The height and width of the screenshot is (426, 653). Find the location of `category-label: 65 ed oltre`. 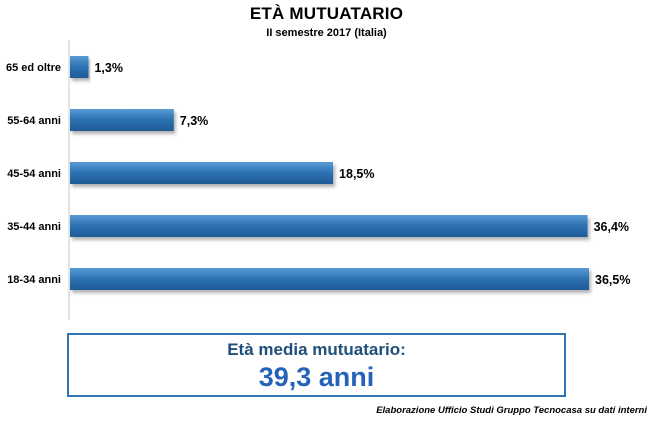

category-label: 65 ed oltre is located at coordinates (33, 68).